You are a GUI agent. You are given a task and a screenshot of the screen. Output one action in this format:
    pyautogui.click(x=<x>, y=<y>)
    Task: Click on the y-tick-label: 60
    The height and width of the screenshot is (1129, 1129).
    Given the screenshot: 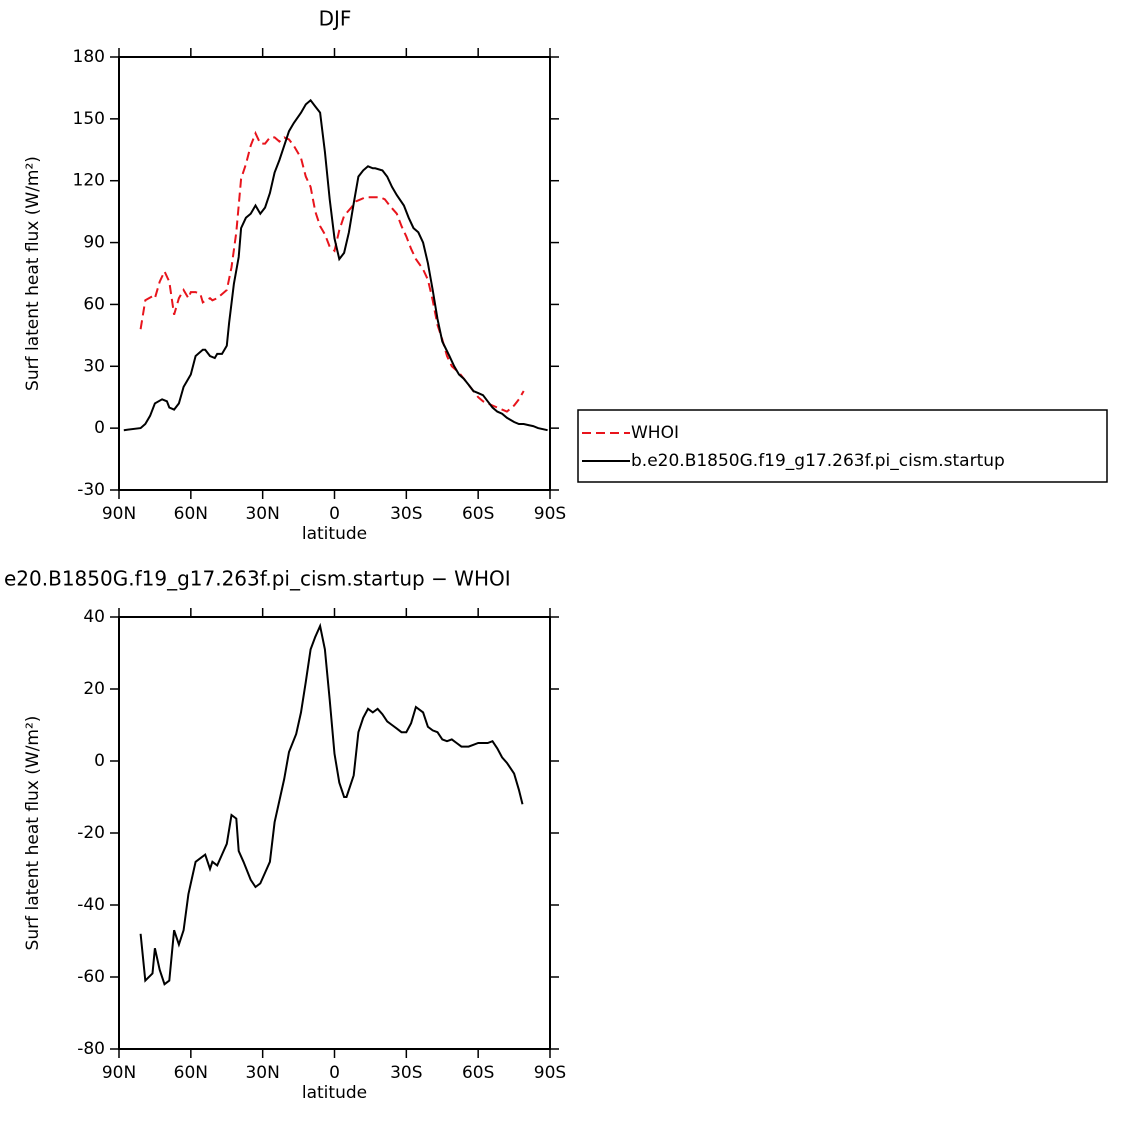 What is the action you would take?
    pyautogui.click(x=94, y=304)
    